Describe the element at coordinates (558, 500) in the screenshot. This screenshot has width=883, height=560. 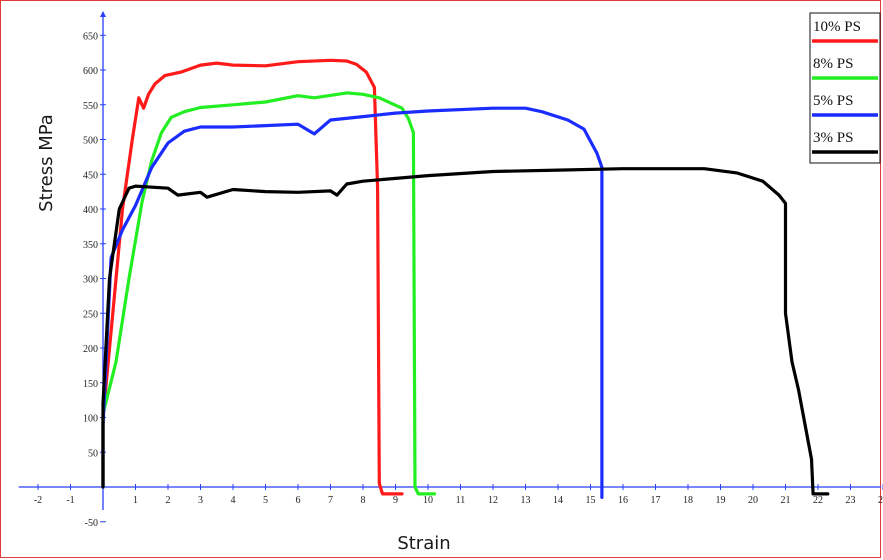
I see `x-tick-label: 14` at that location.